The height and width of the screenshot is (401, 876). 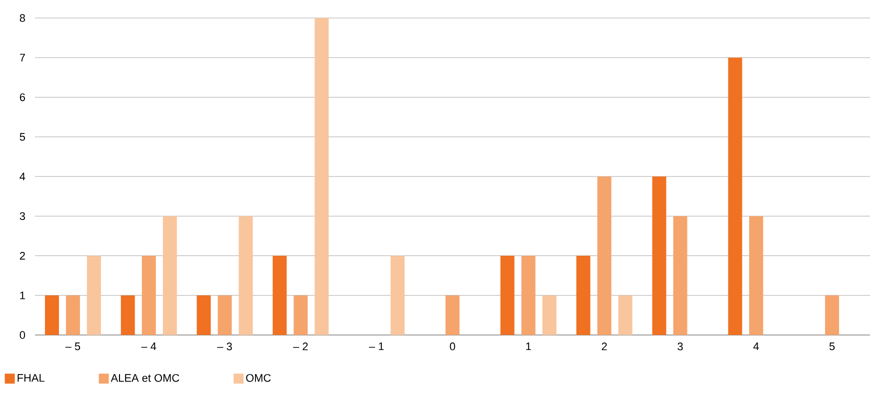 What do you see at coordinates (258, 378) in the screenshot?
I see `legend-label: OMC` at bounding box center [258, 378].